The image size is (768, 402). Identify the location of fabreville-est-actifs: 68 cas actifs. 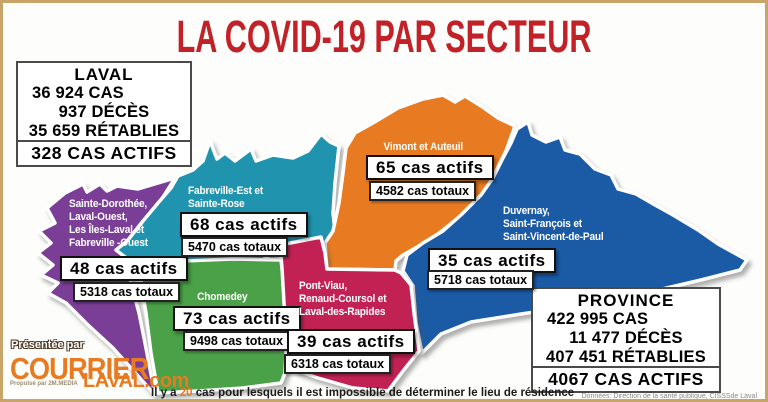
(244, 224).